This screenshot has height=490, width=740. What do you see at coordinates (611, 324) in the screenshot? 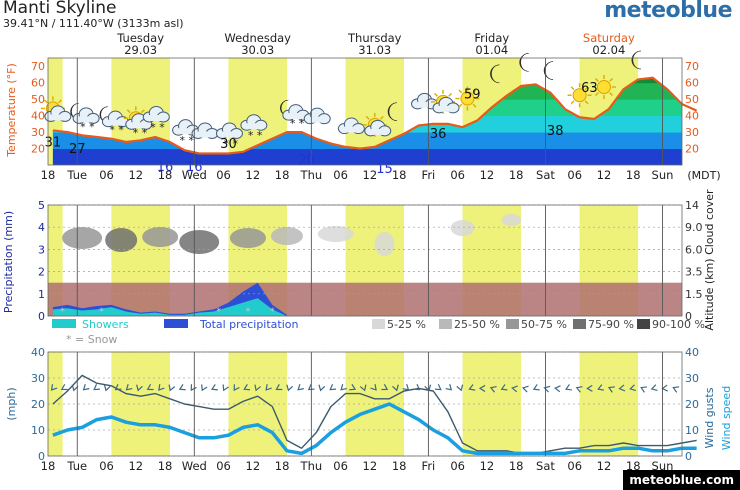
I see `legend-label: 75-90 %` at bounding box center [611, 324].